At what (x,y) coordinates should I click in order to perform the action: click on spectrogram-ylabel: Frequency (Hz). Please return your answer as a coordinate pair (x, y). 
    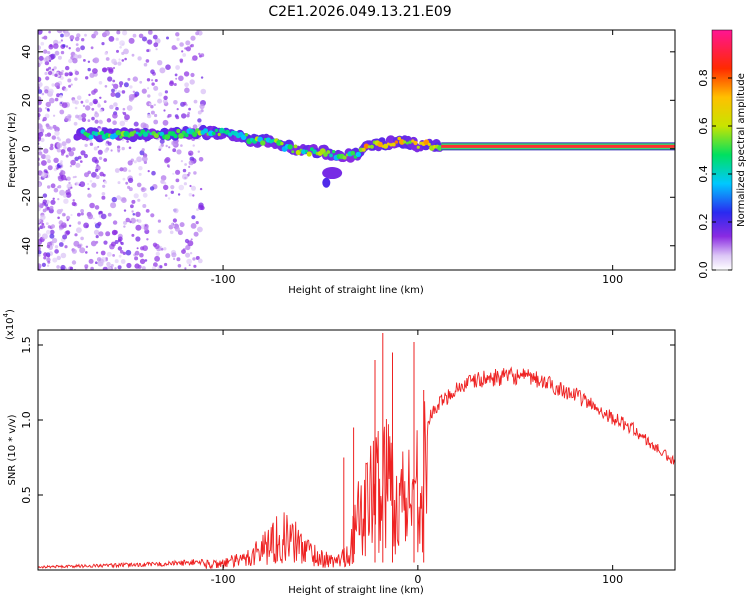
    Looking at the image, I should click on (12, 150).